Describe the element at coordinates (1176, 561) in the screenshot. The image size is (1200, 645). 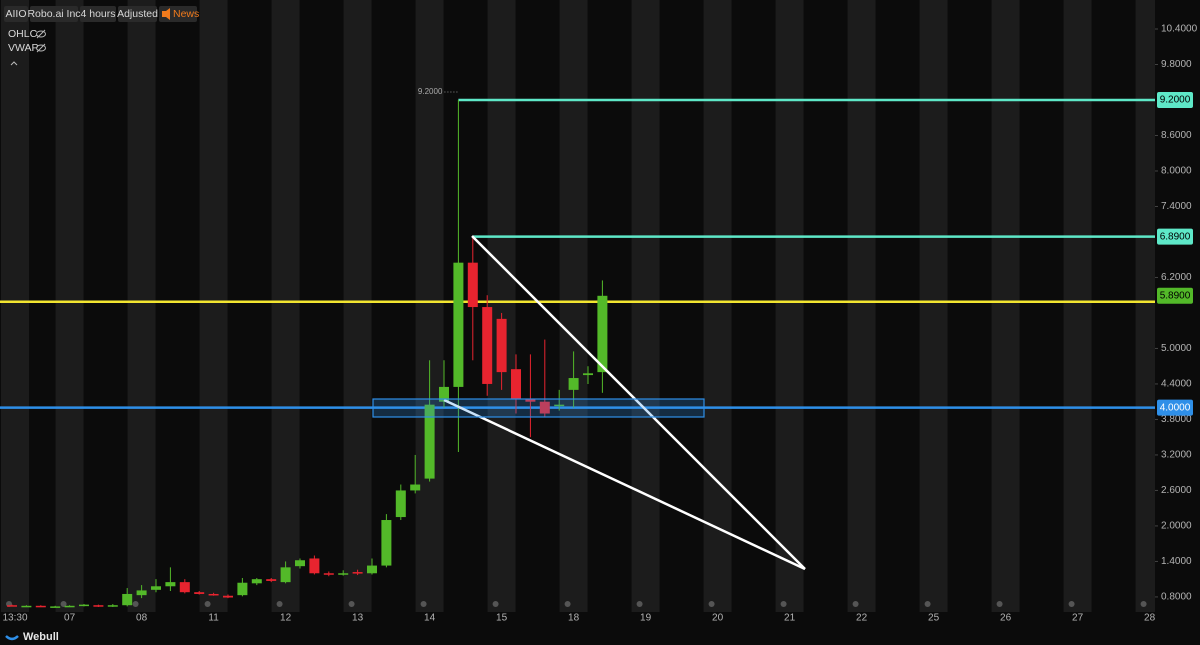
I see `y-tick-label: 1.4000` at that location.